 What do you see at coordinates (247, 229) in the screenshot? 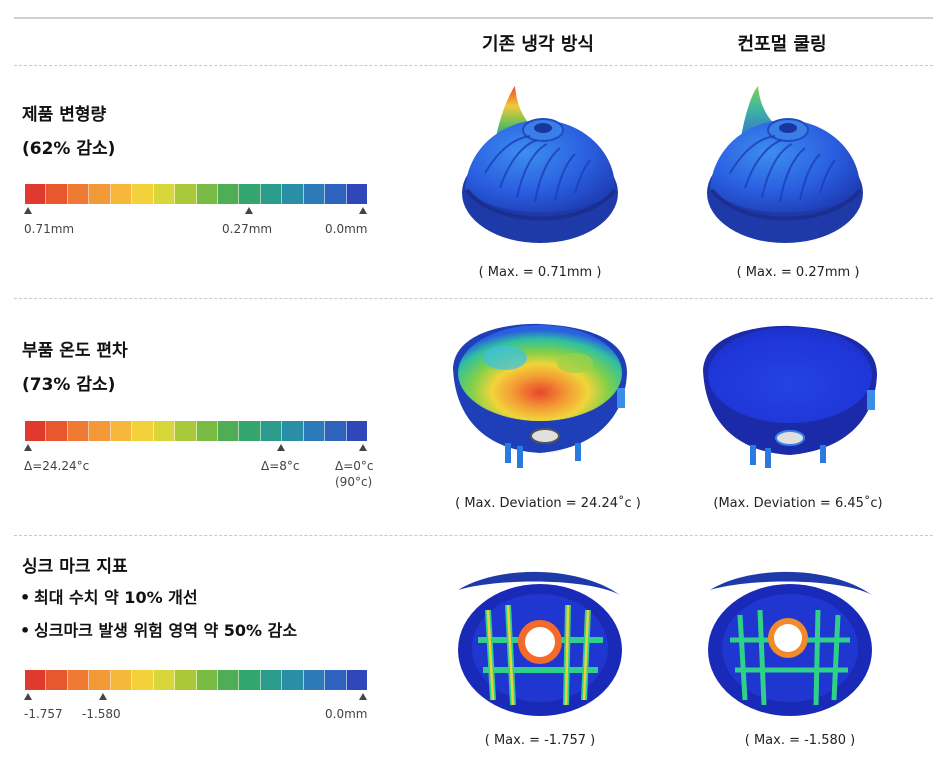
I see `scale-label: 0.27mm` at bounding box center [247, 229].